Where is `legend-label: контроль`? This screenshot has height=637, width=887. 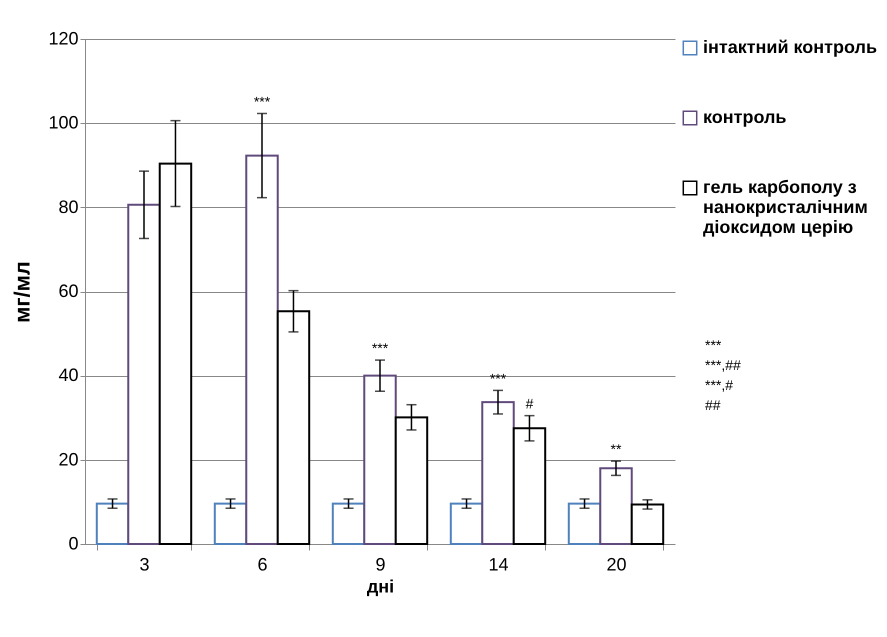 legend-label: контроль is located at coordinates (744, 117).